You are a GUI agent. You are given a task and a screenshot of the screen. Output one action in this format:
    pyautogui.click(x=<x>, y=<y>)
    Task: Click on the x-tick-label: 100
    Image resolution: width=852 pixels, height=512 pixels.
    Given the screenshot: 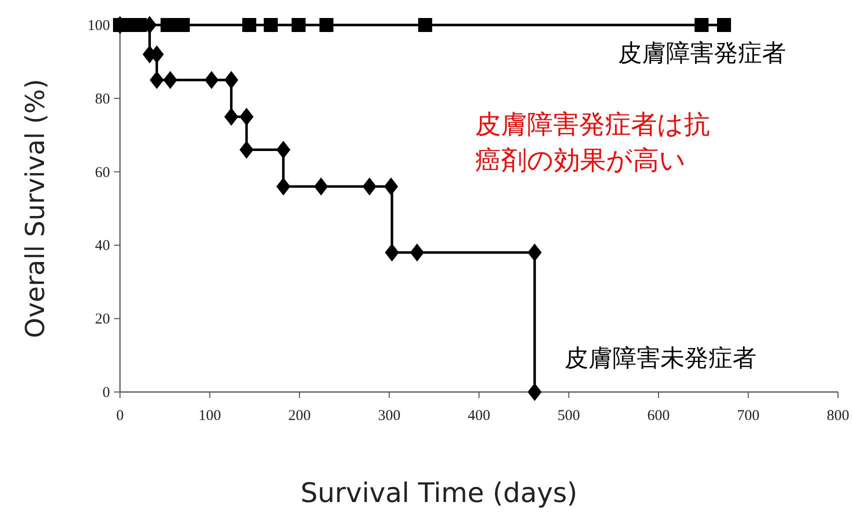 What is the action you would take?
    pyautogui.click(x=209, y=416)
    